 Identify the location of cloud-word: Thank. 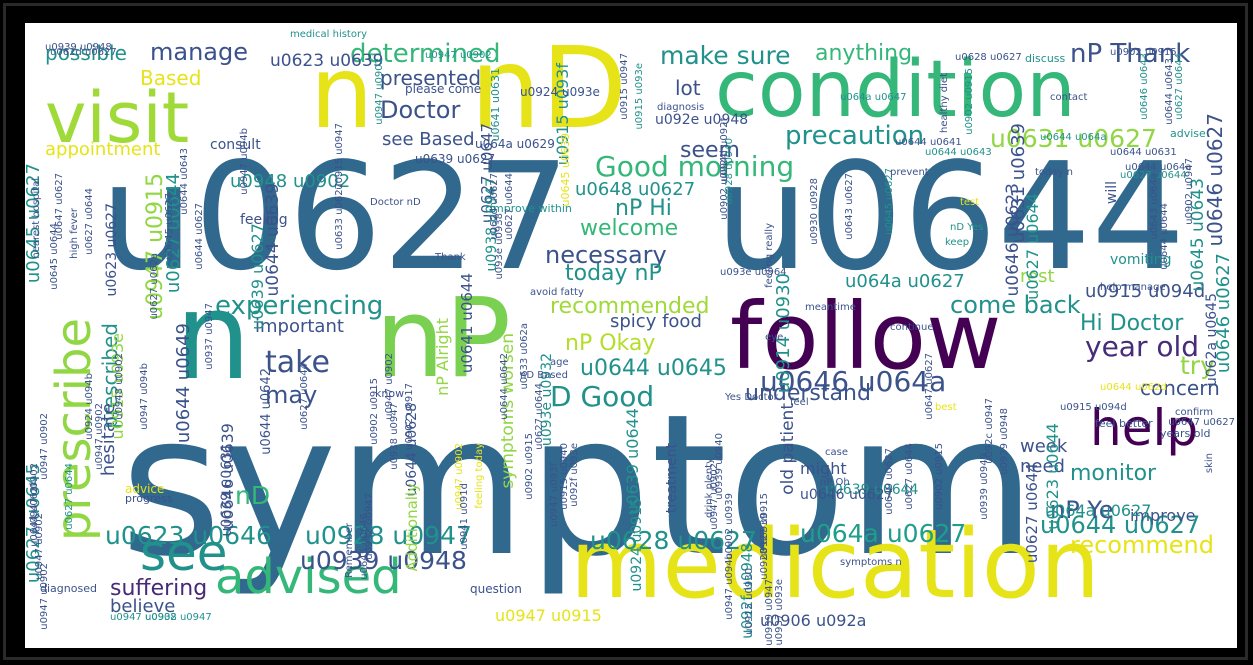
(450, 257).